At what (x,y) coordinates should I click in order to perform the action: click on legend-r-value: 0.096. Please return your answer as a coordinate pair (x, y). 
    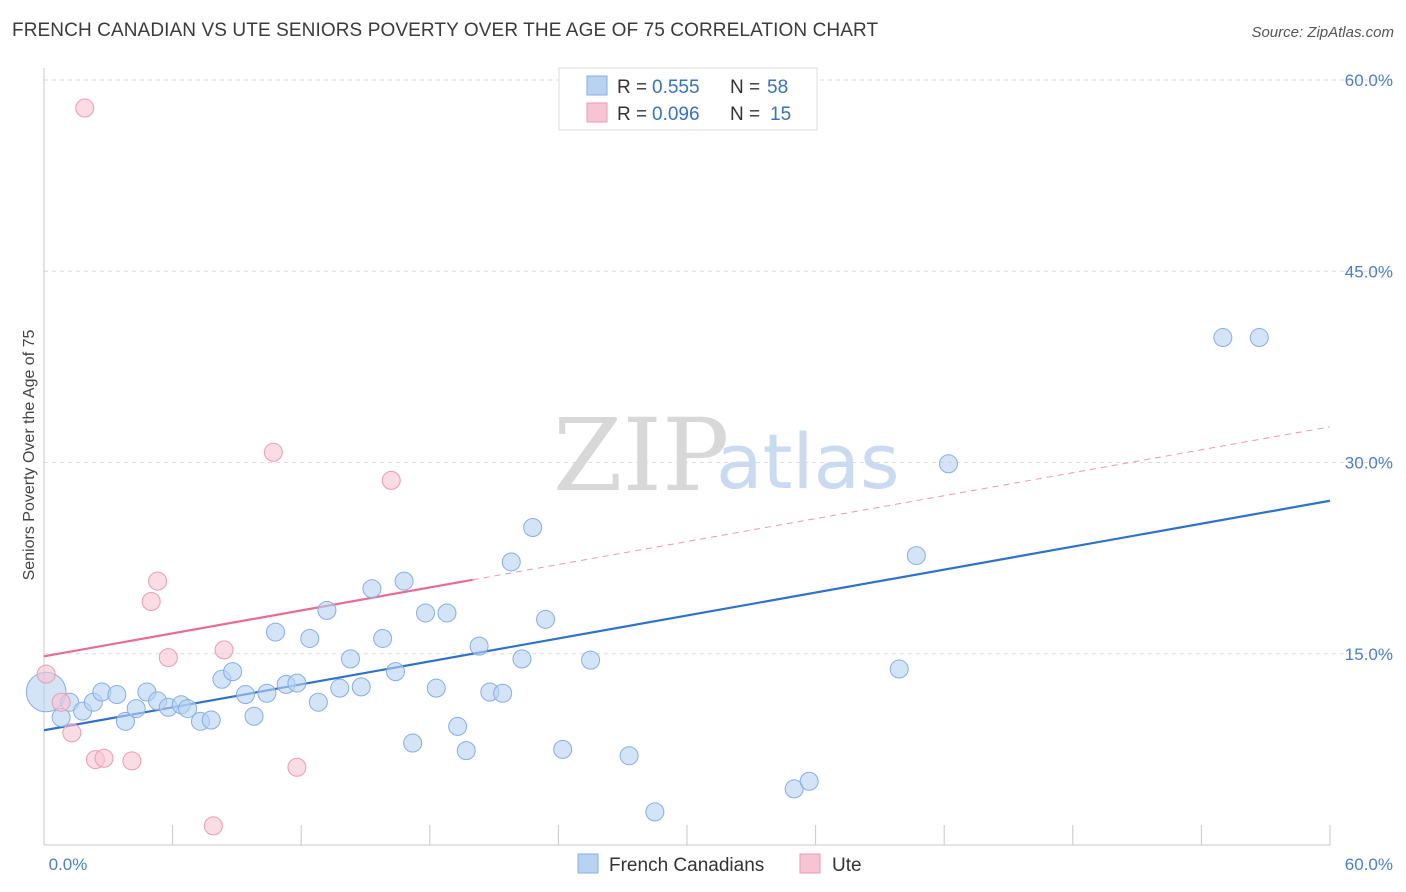
    Looking at the image, I should click on (676, 114).